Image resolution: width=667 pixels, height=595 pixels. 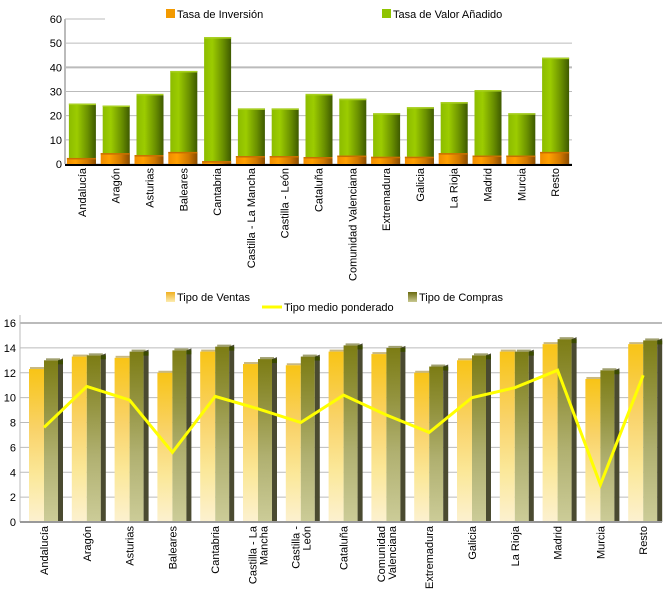 I want to click on x-tick-label: Asturias, so click(x=131, y=546).